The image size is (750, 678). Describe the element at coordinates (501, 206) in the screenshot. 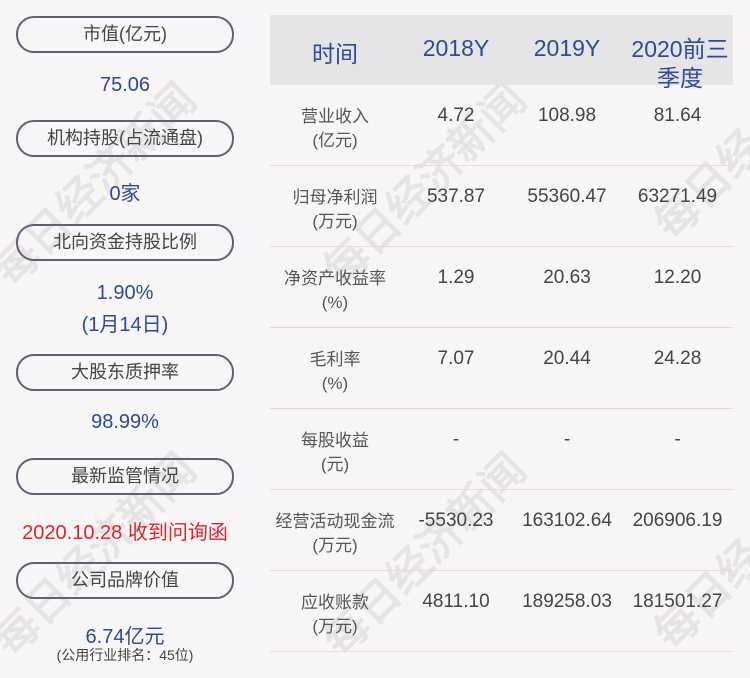

I see `table-row: 归母净利润 (万元) 537.87 55360.47 63271.49` at that location.